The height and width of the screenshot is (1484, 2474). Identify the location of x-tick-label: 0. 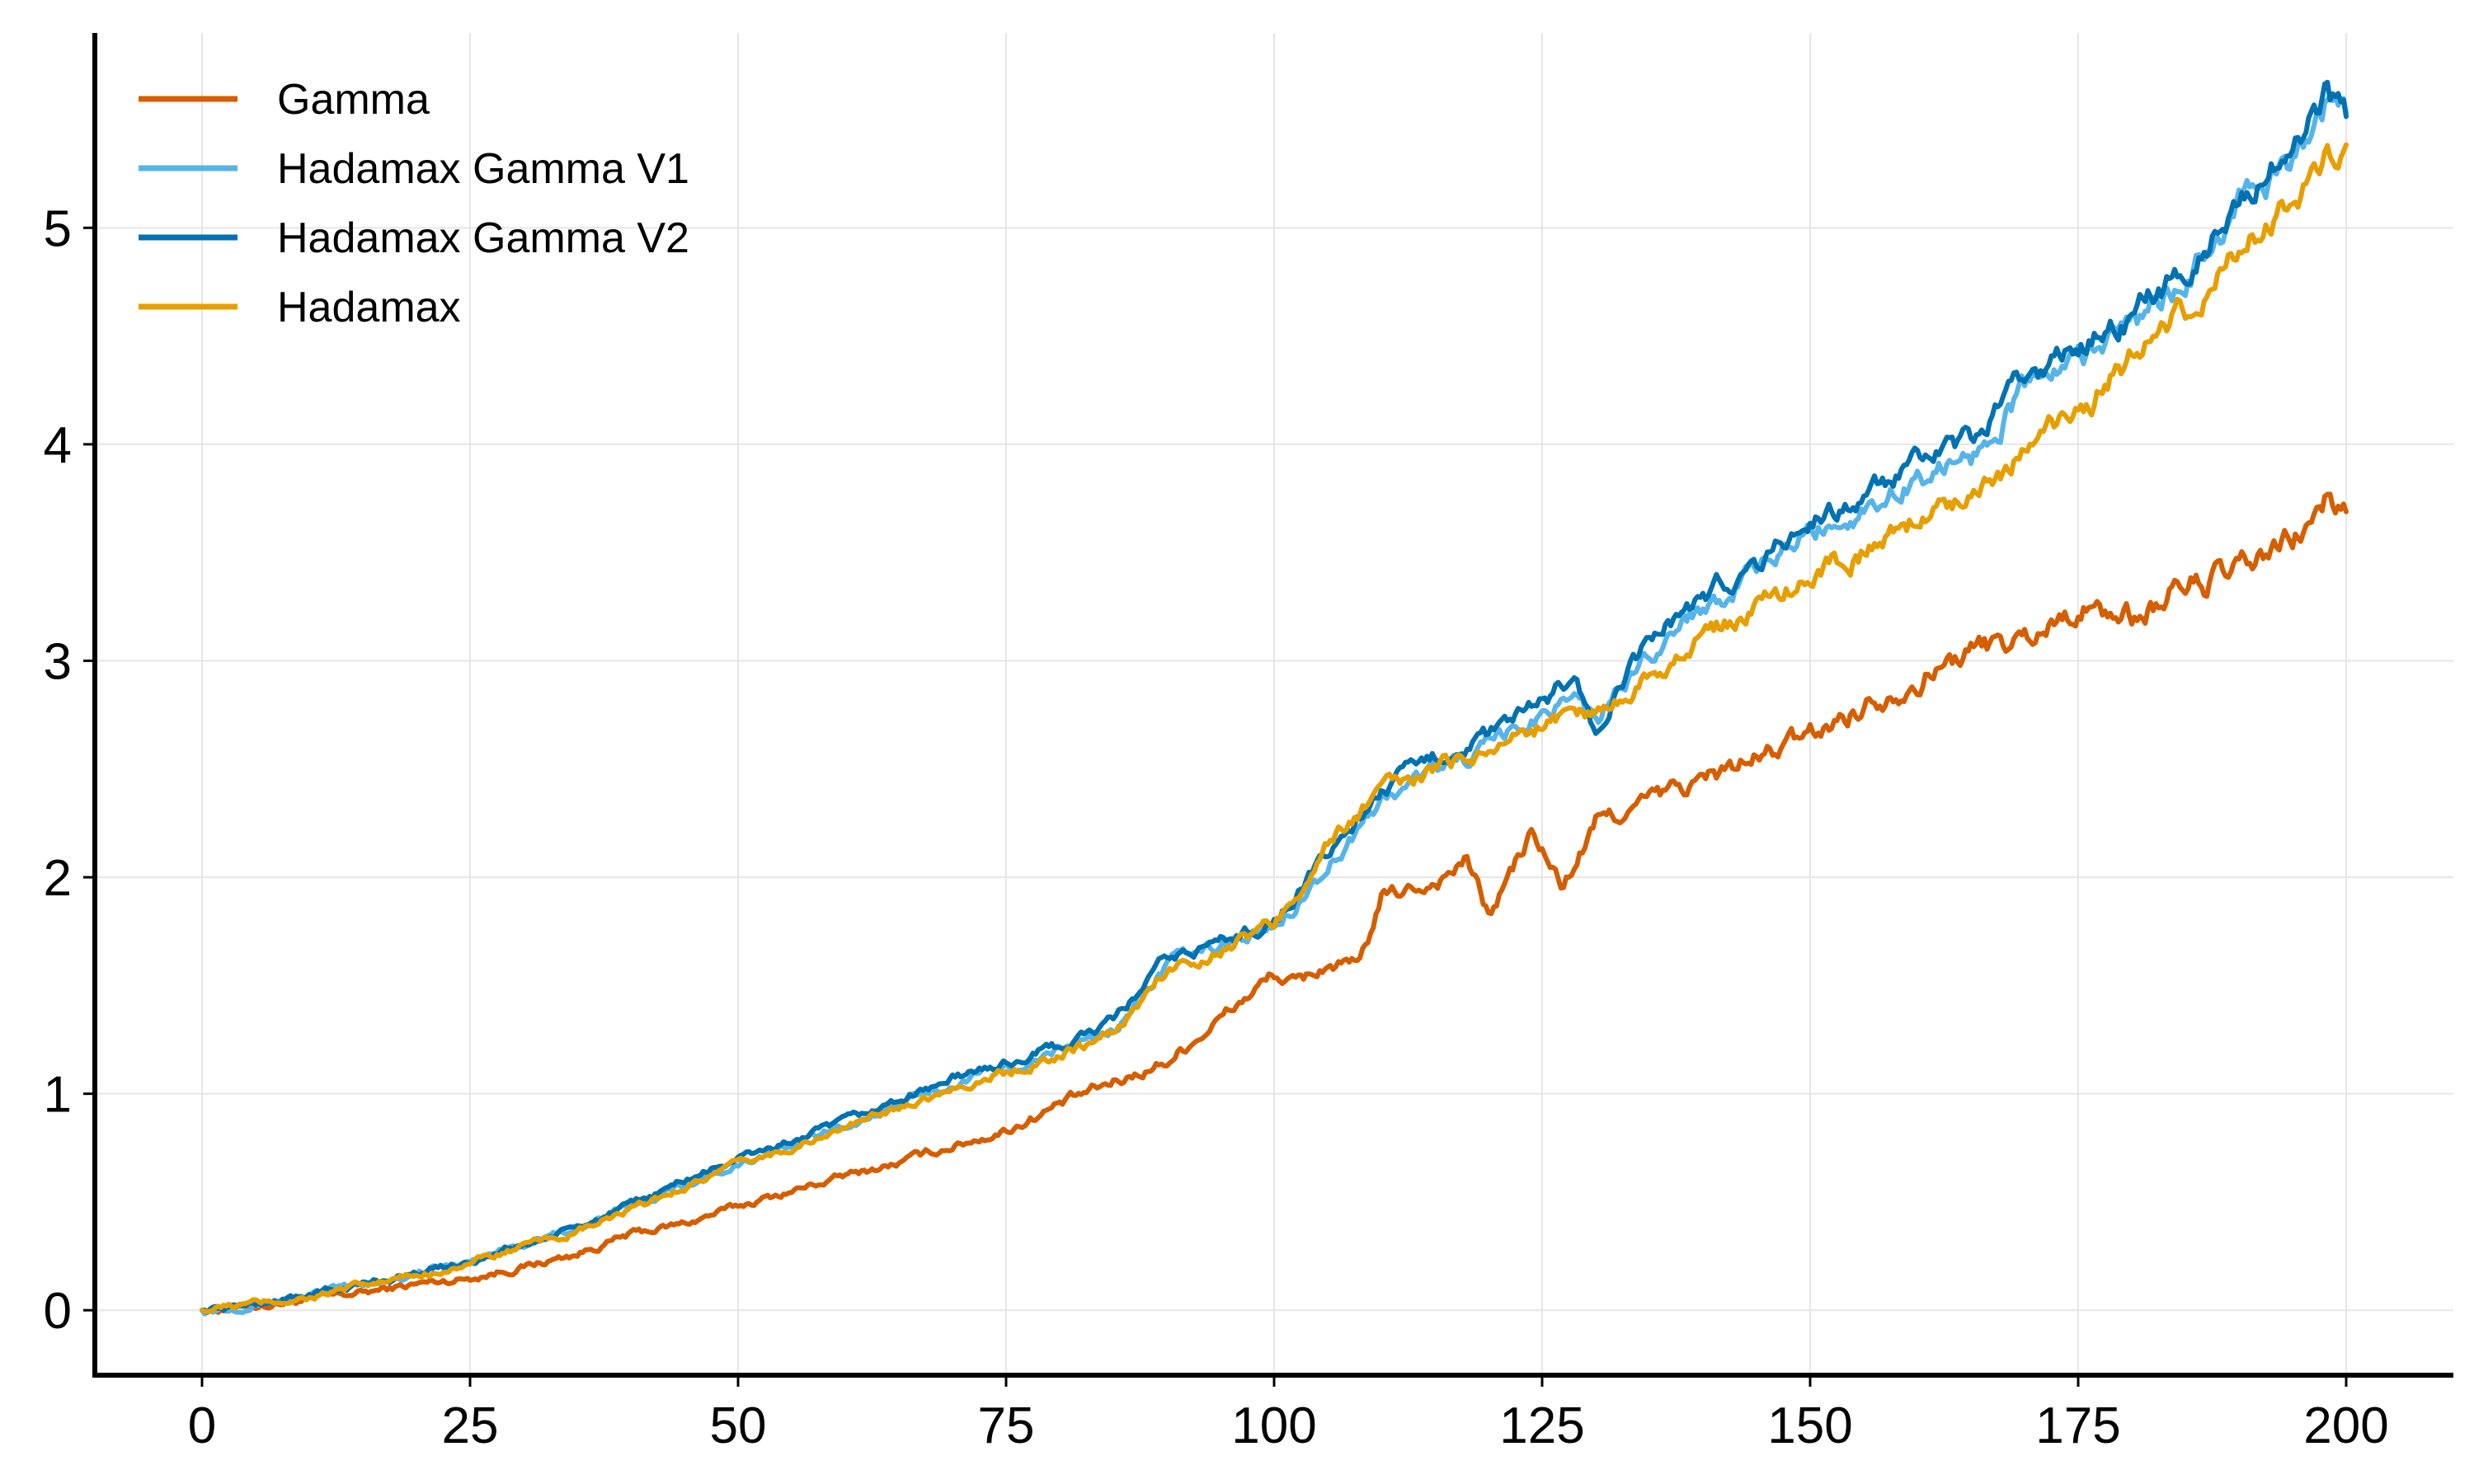
(202, 1425).